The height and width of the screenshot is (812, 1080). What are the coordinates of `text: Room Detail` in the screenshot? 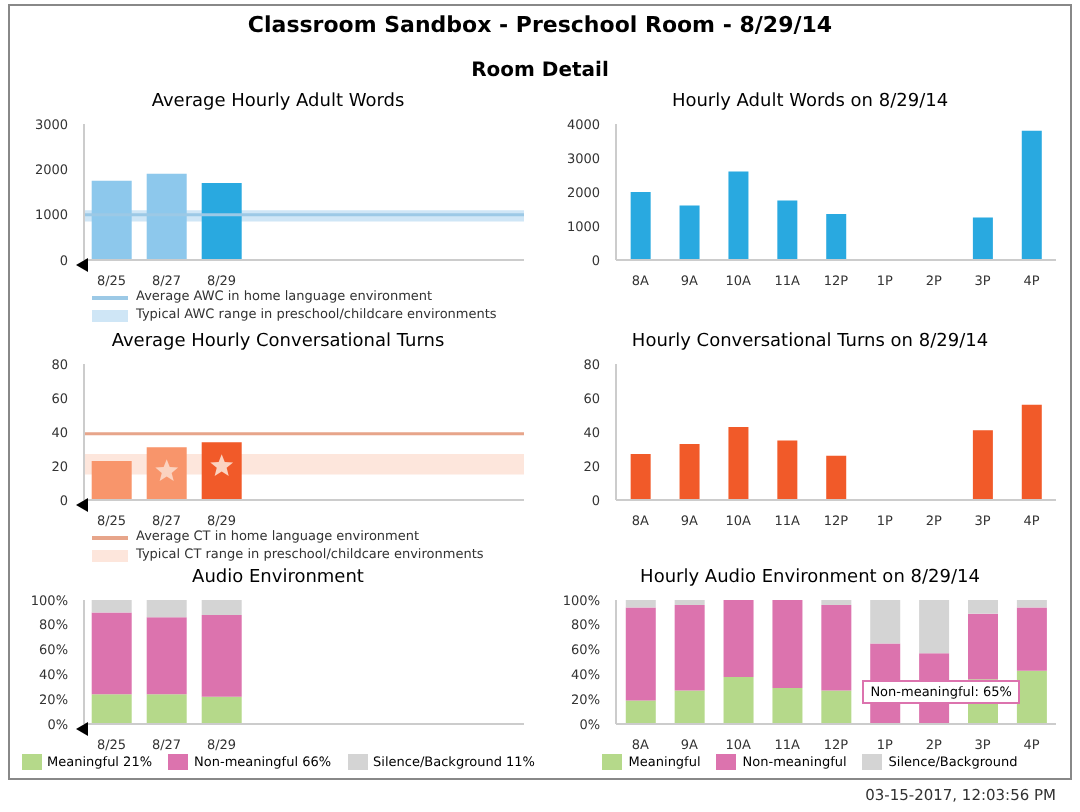 It's located at (540, 71).